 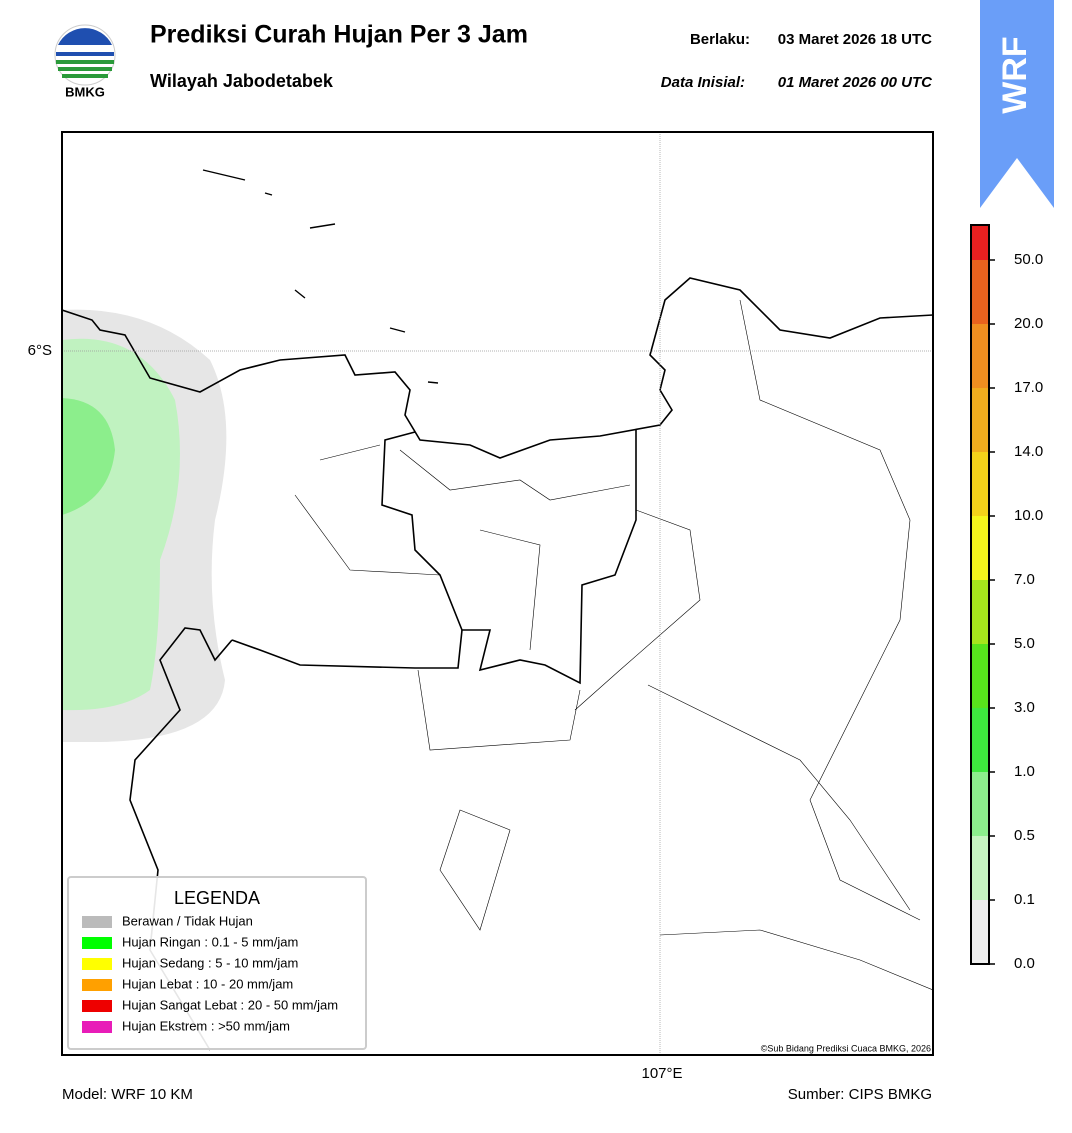 I want to click on credit: ©Sub Bidang Prediksi Cuaca BMKG, 2026, so click(x=846, y=1048).